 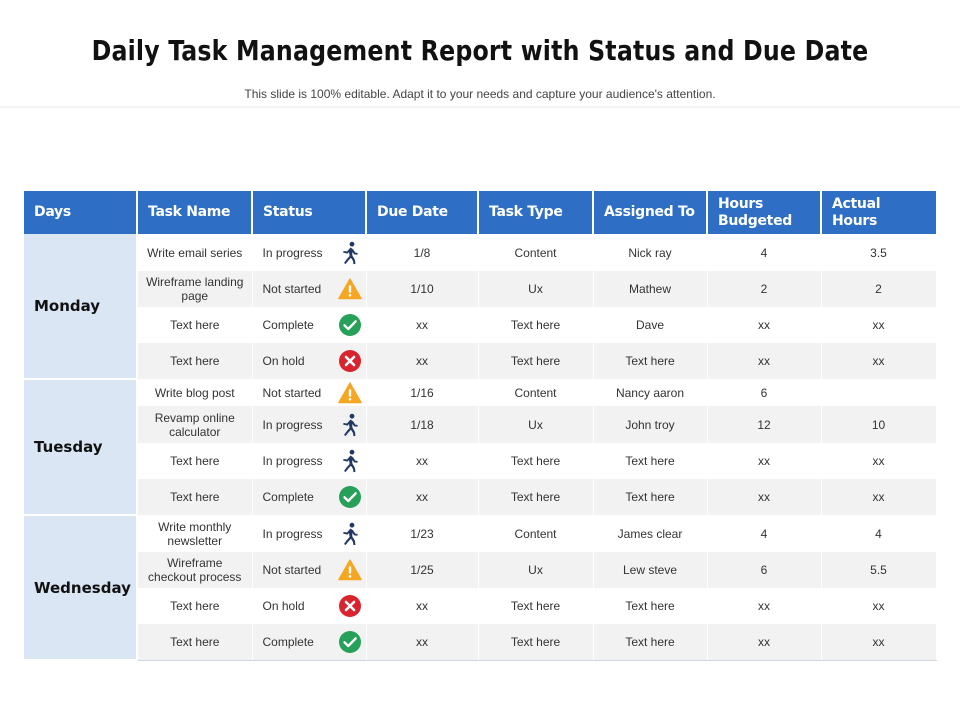 What do you see at coordinates (879, 289) in the screenshot?
I see `actual-hours-cell: 2` at bounding box center [879, 289].